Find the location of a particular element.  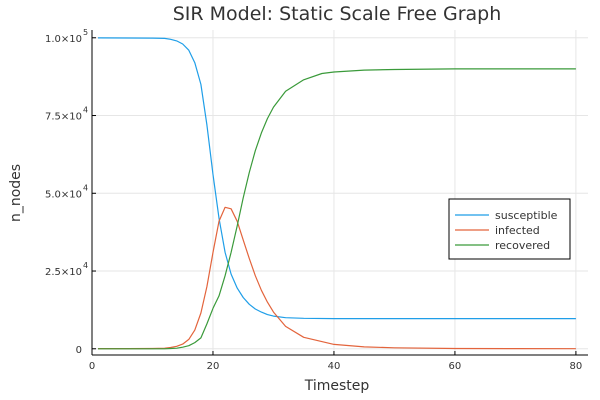

x-tick-label: 80 is located at coordinates (576, 366).